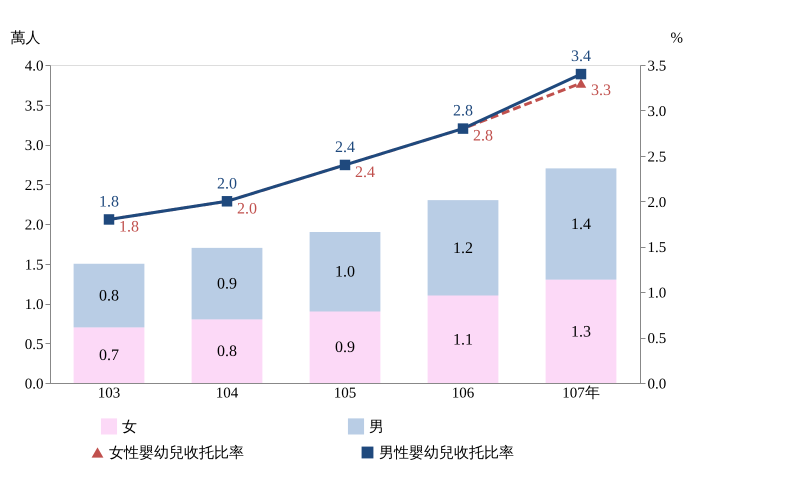 The image size is (798, 489). I want to click on data-label: 1.0, so click(345, 272).